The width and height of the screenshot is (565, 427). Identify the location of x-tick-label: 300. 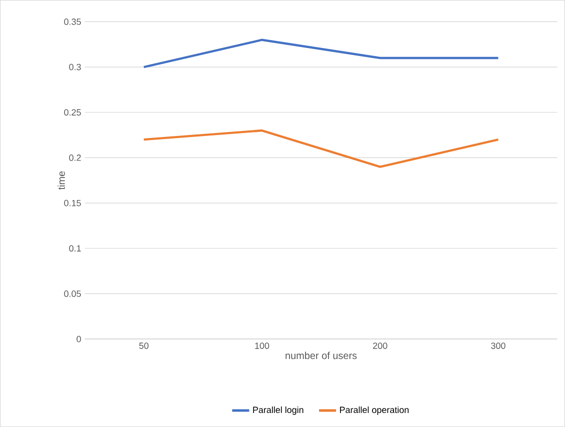
(498, 346).